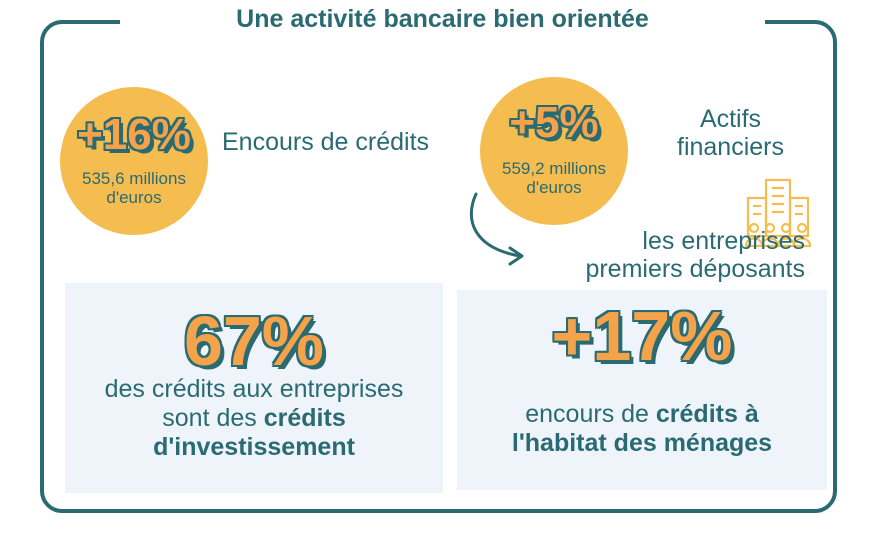 The width and height of the screenshot is (885, 537). What do you see at coordinates (213, 418) in the screenshot?
I see `panel-text-line2: sont des` at bounding box center [213, 418].